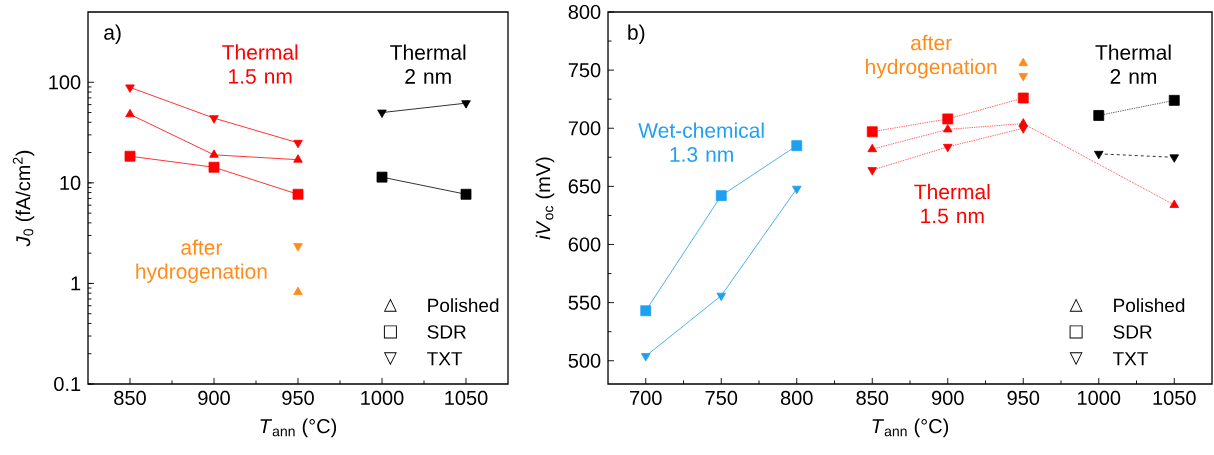  I want to click on y-tick-label: 100, so click(65, 82).